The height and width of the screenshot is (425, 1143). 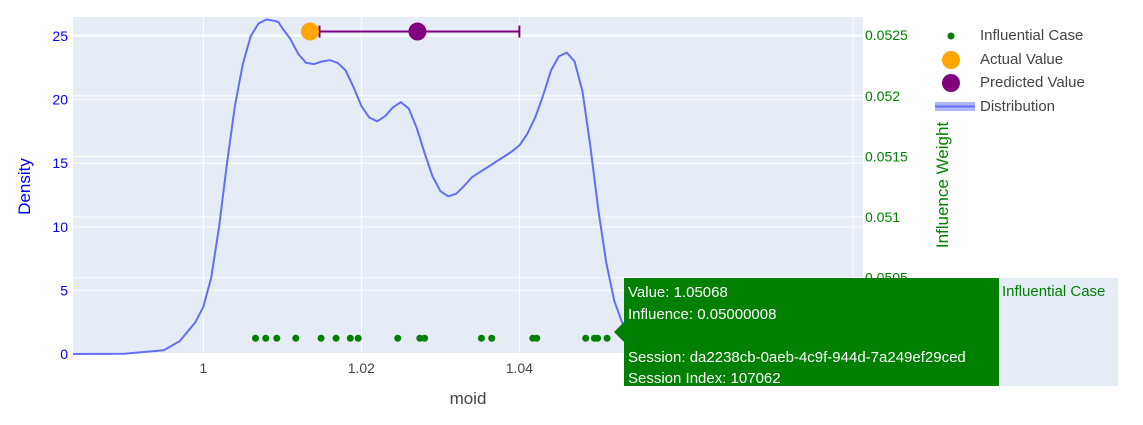 What do you see at coordinates (1018, 106) in the screenshot?
I see `legend-label: Distribution` at bounding box center [1018, 106].